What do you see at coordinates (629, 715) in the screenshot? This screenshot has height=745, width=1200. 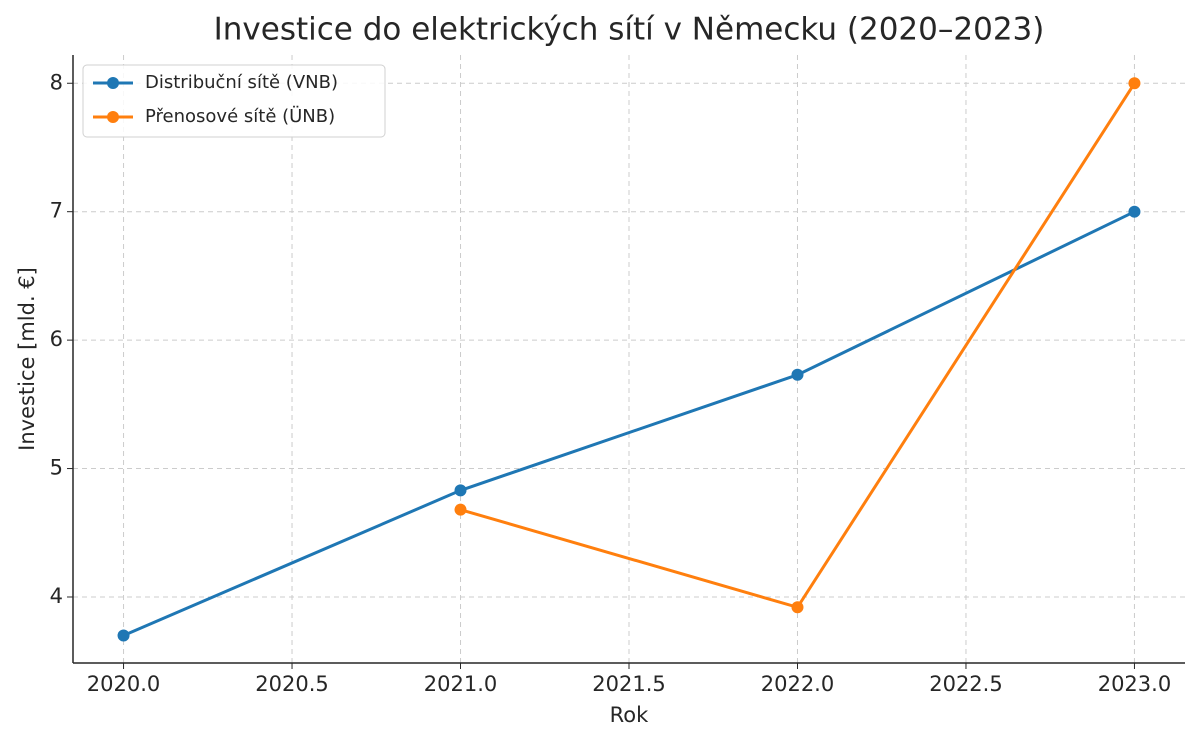 I see `x-axis-label: Rok` at bounding box center [629, 715].